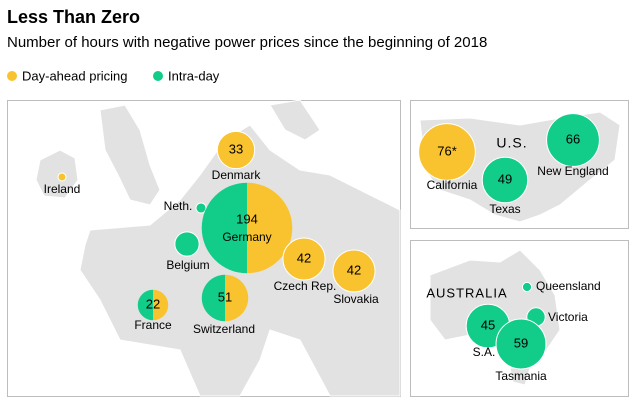 This screenshot has width=634, height=414. I want to click on place-label: Germany, so click(246, 237).